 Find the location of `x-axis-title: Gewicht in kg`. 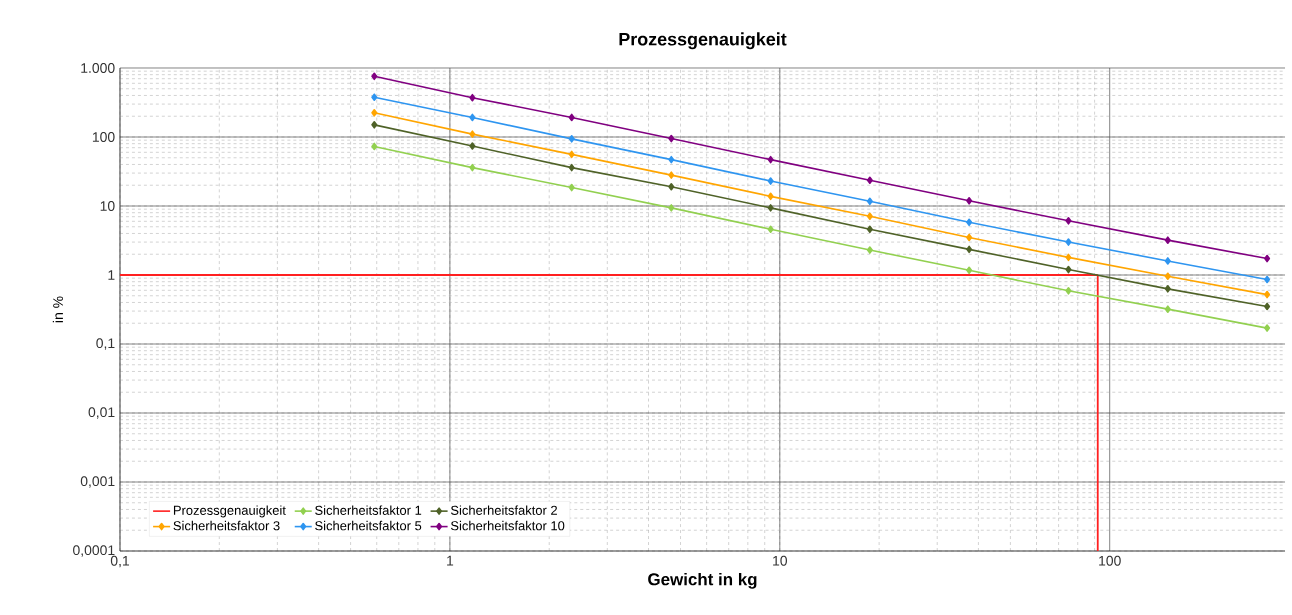

x-axis-title: Gewicht in kg is located at coordinates (702, 580).